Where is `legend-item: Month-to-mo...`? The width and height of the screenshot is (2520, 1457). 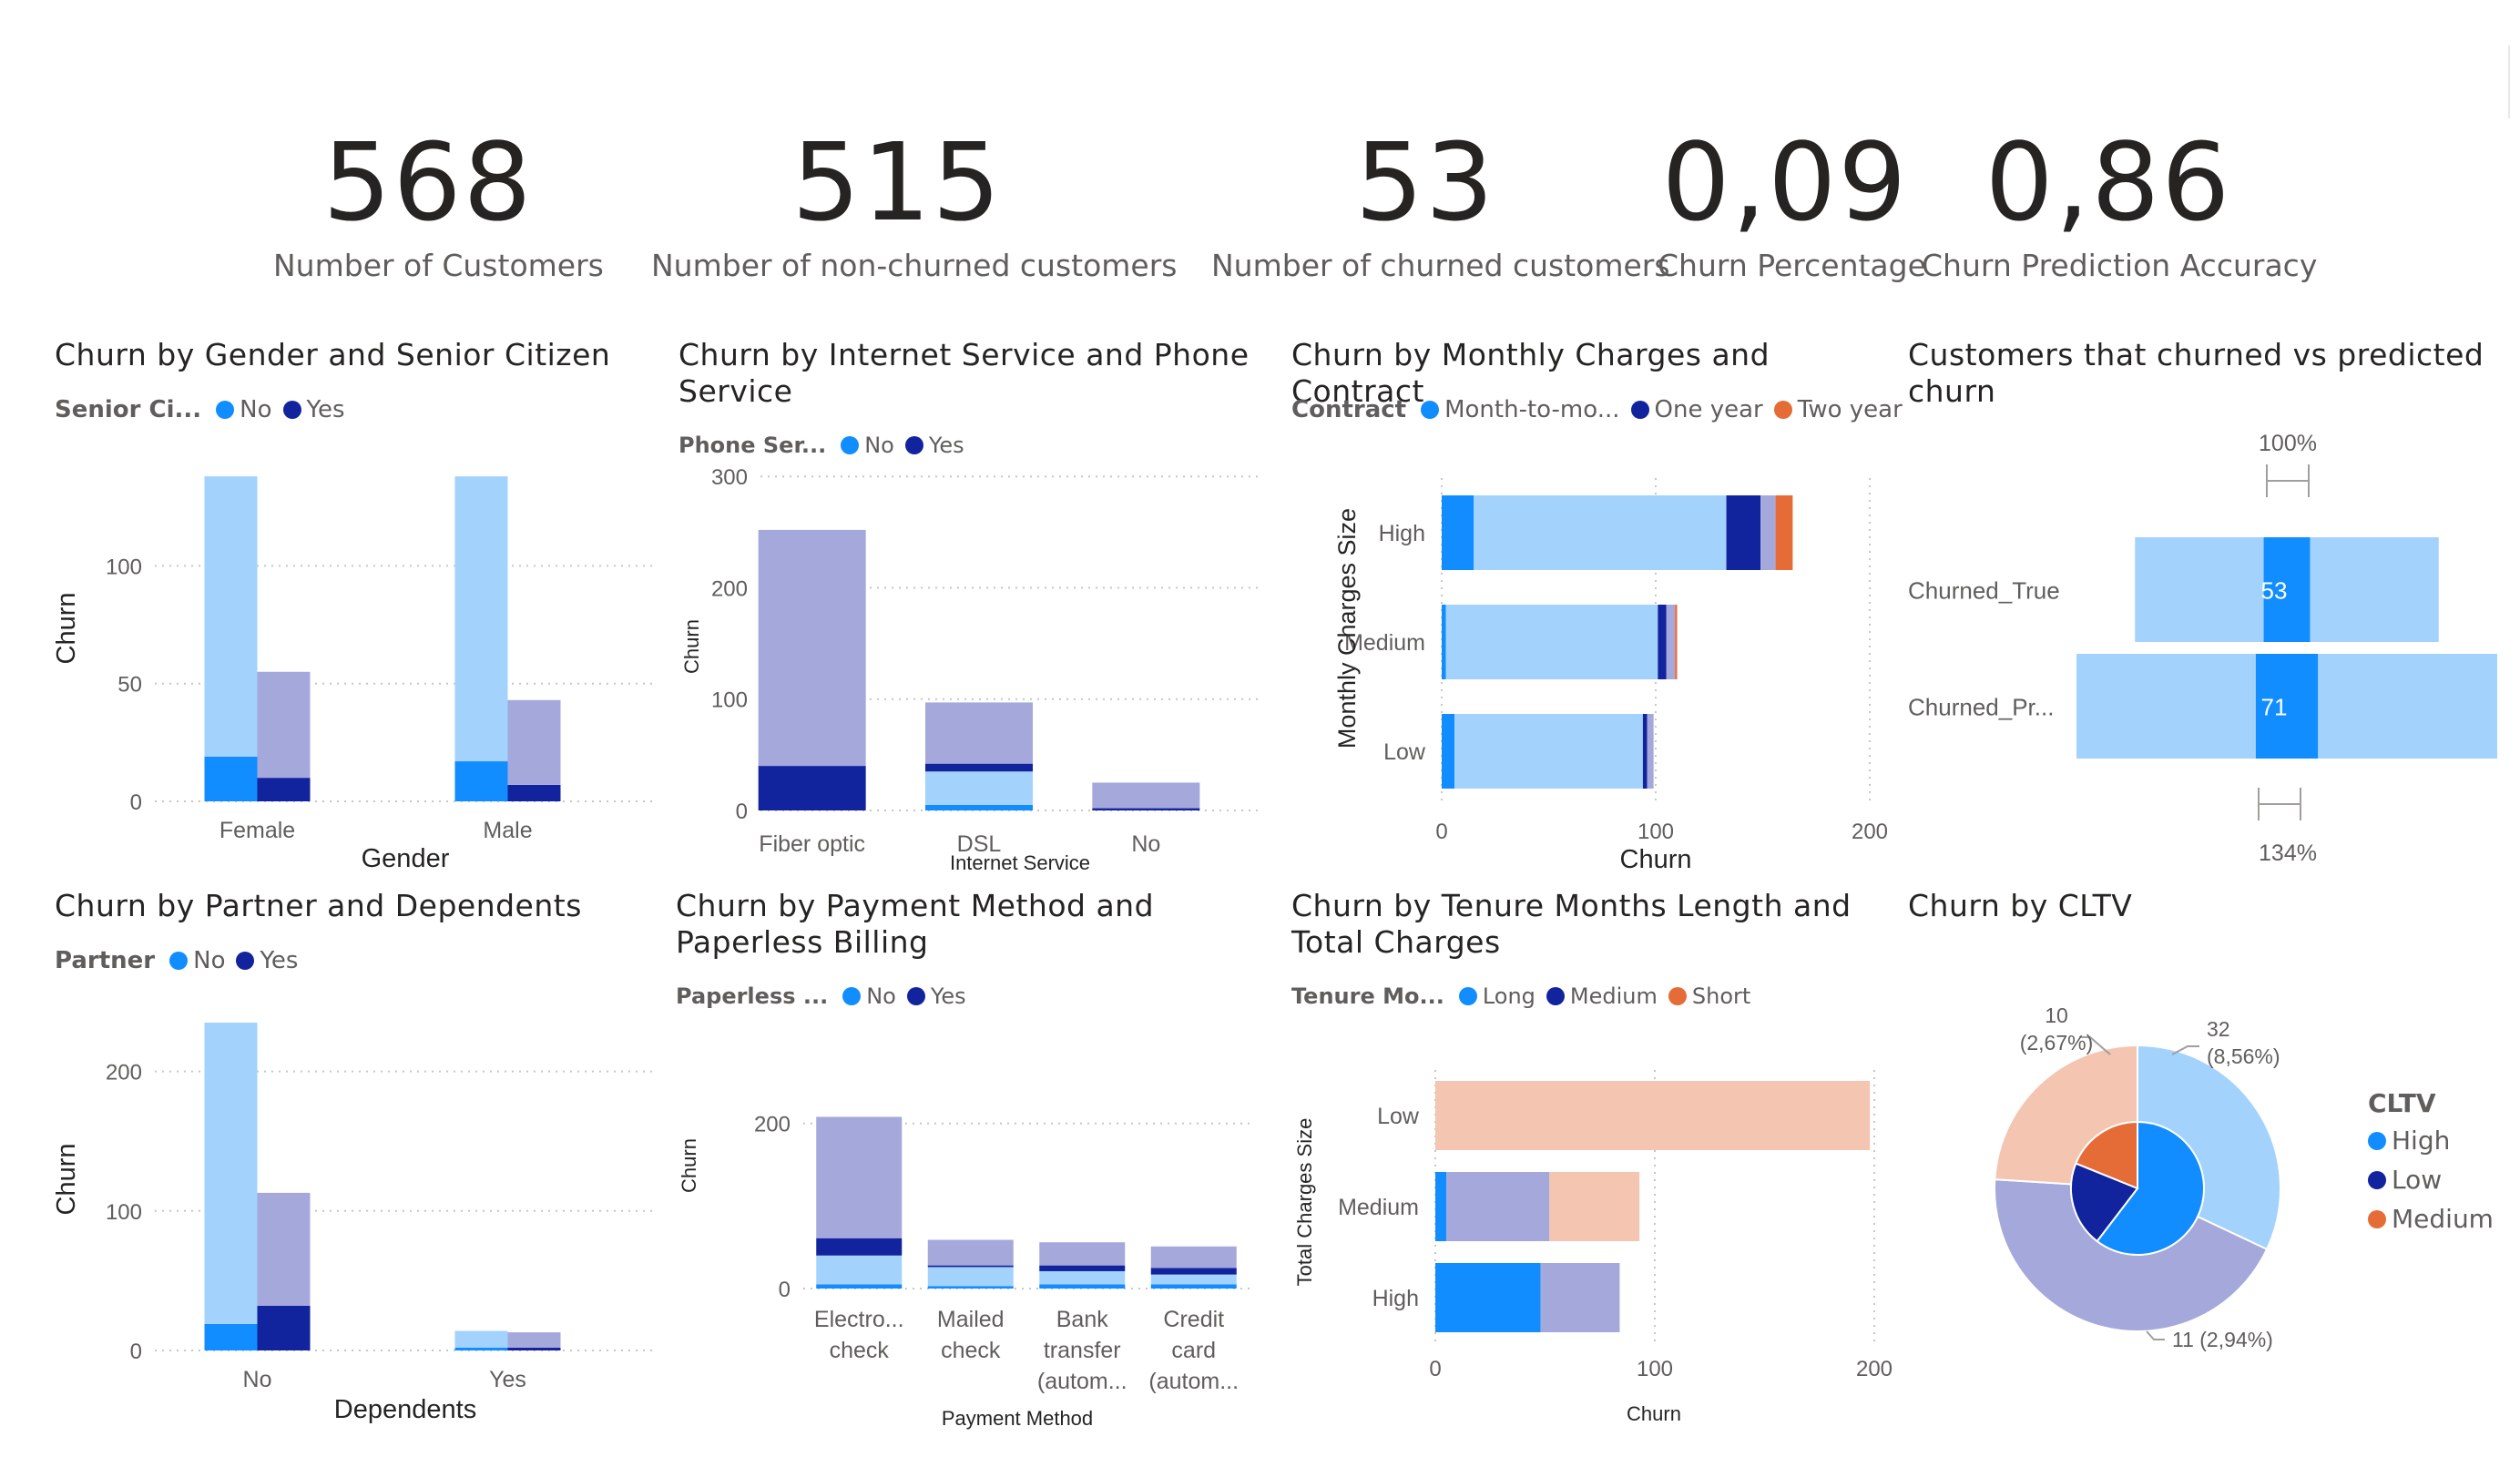
legend-item: Month-to-mo... is located at coordinates (1520, 410).